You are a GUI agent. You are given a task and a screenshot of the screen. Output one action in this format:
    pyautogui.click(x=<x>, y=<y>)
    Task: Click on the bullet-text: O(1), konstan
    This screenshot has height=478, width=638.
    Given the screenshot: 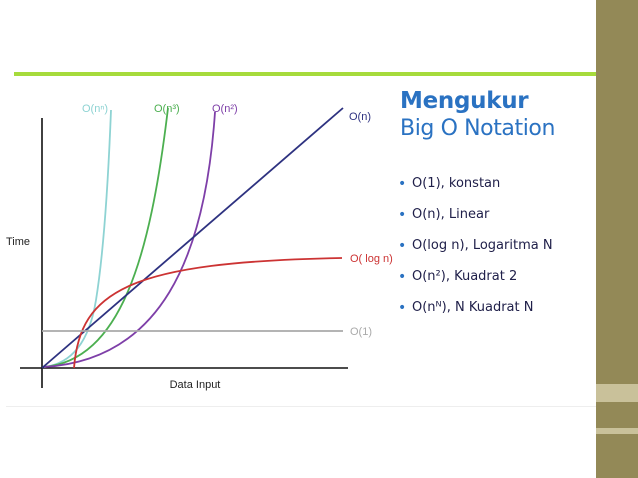 What is the action you would take?
    pyautogui.click(x=456, y=183)
    